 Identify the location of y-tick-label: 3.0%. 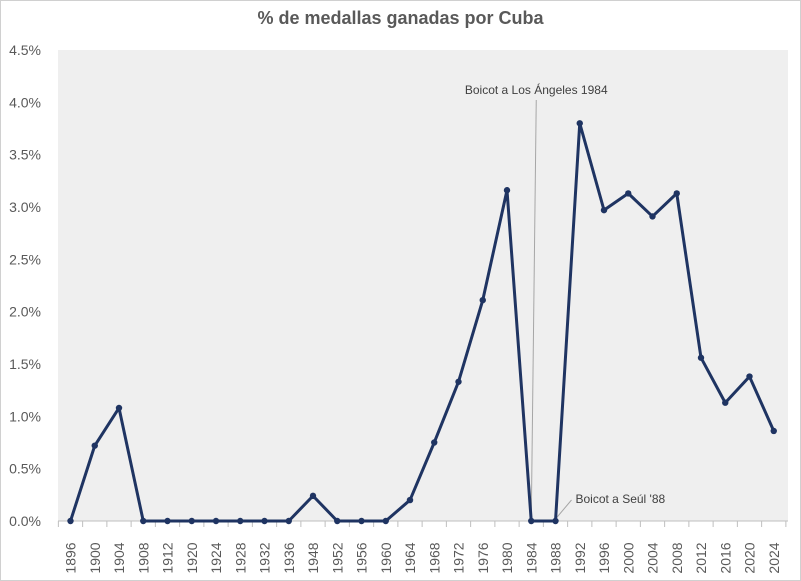
(25, 207).